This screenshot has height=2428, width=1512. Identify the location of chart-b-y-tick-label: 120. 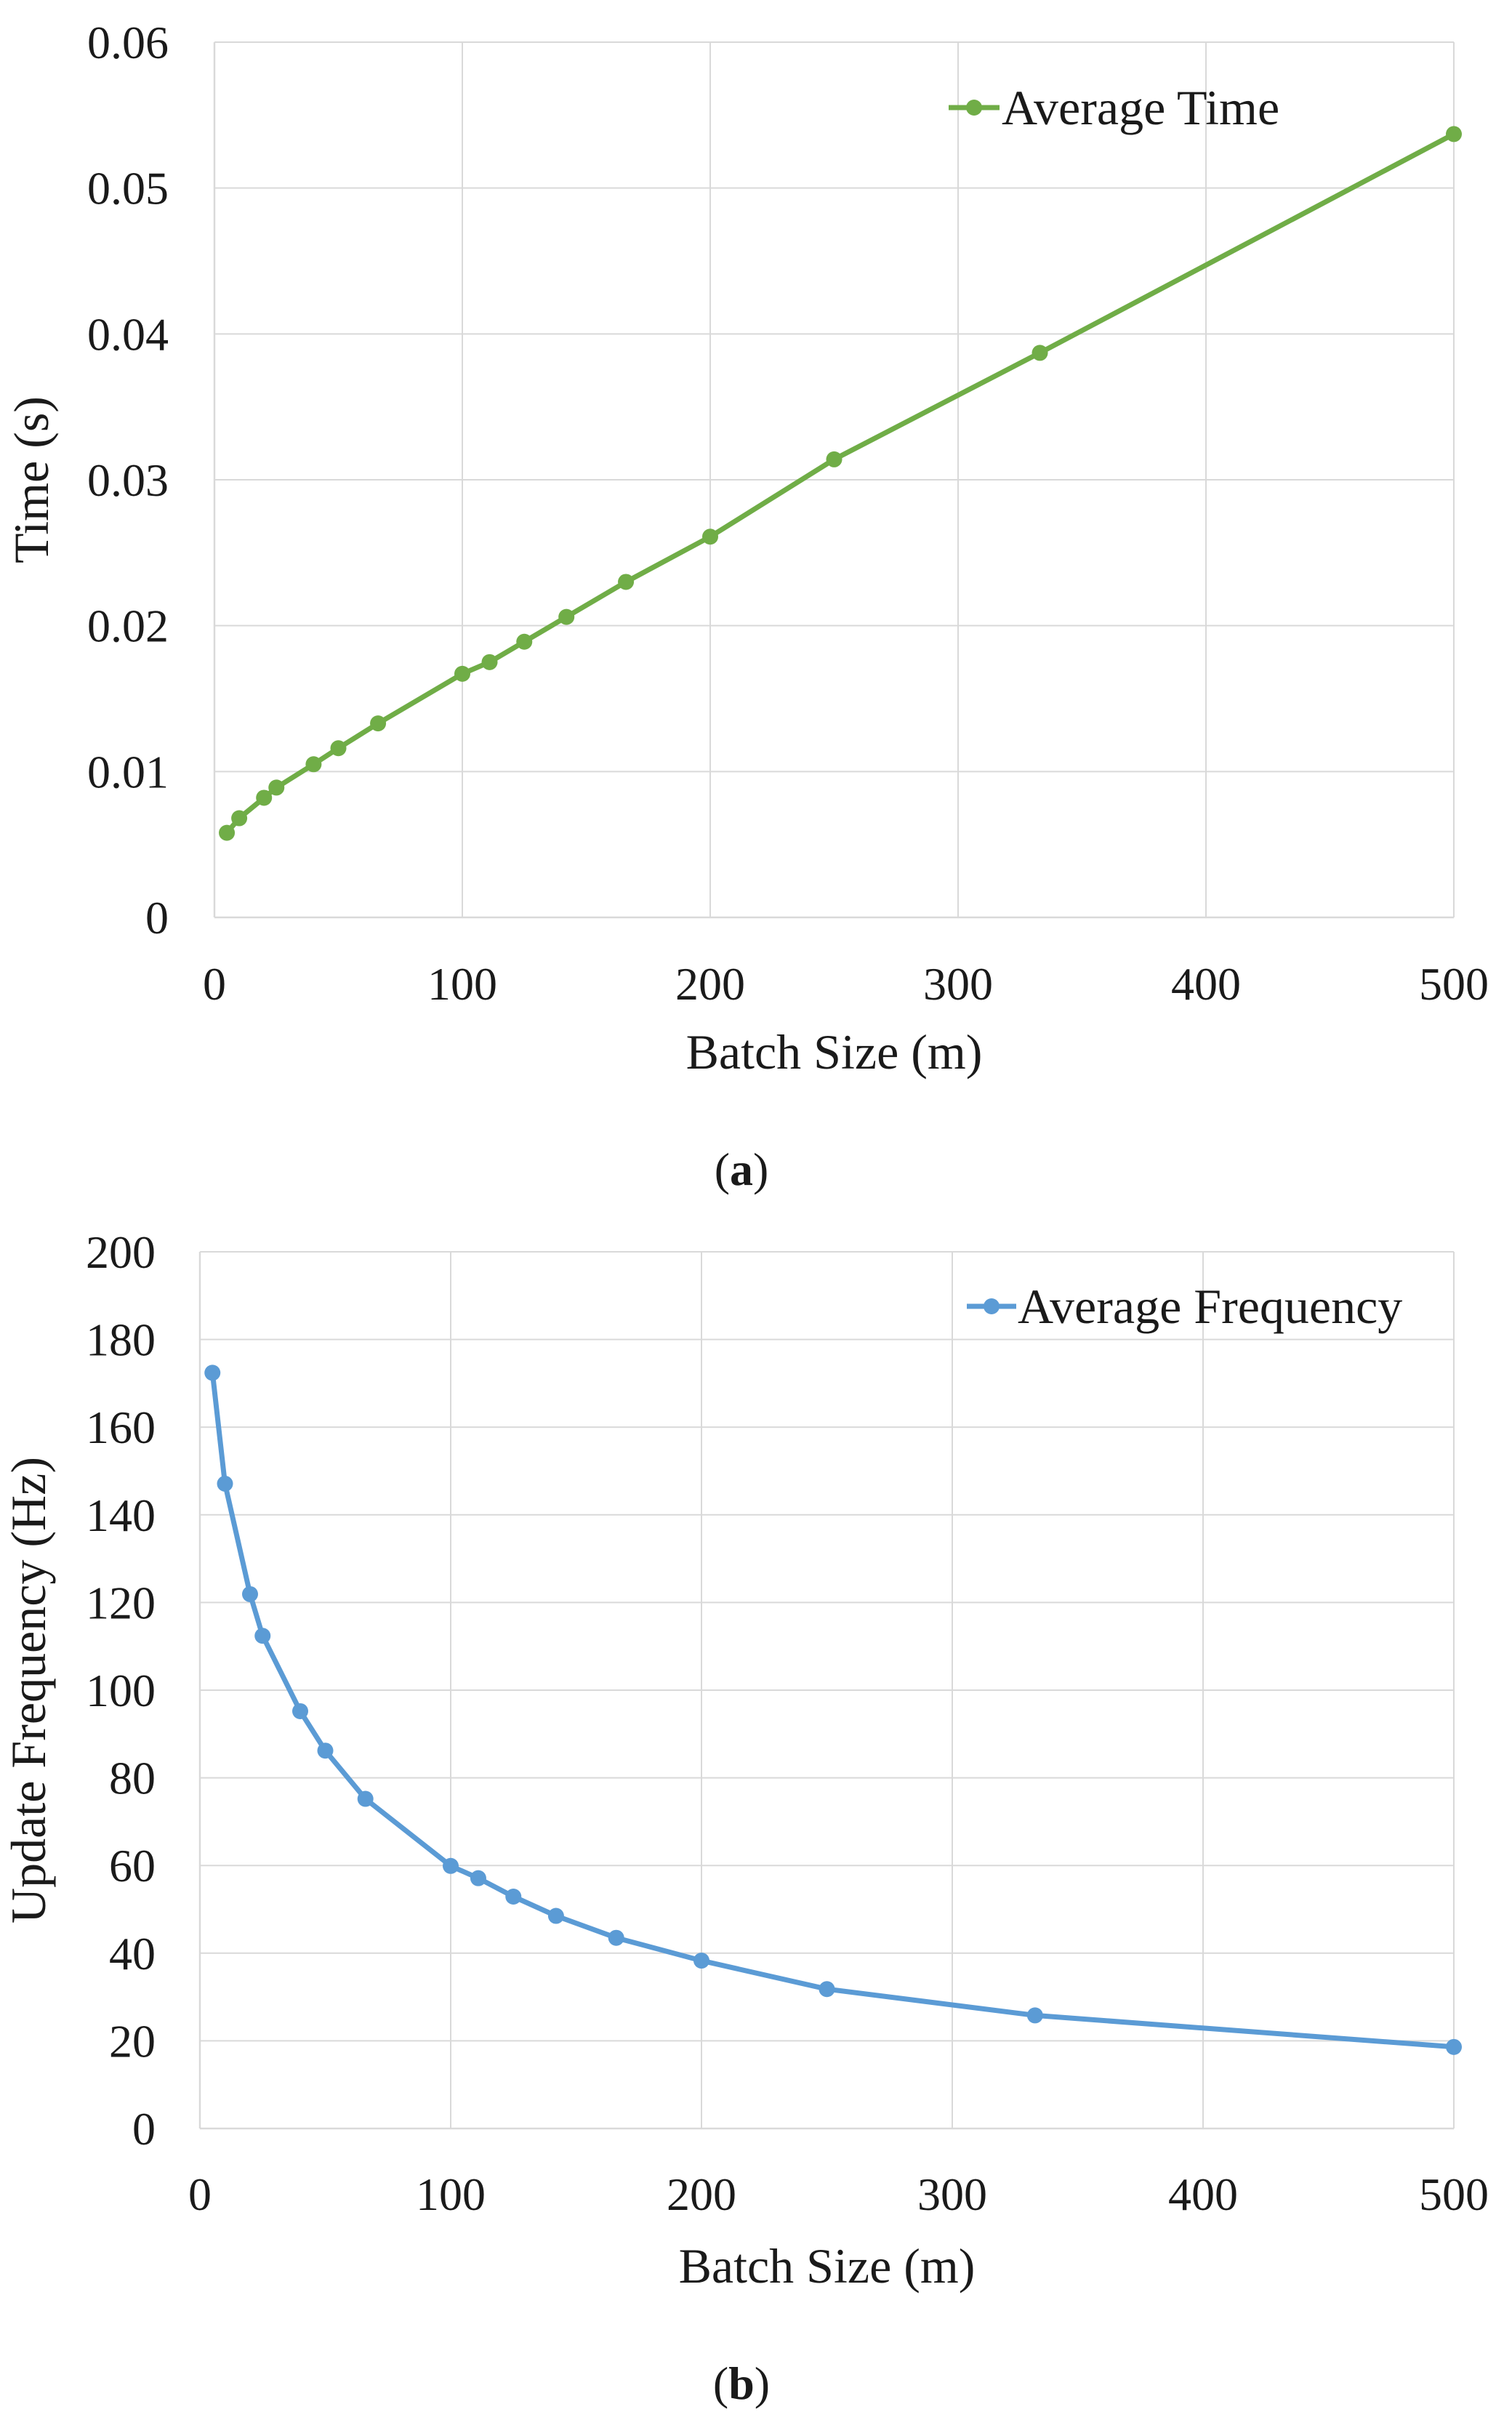
(121, 1603).